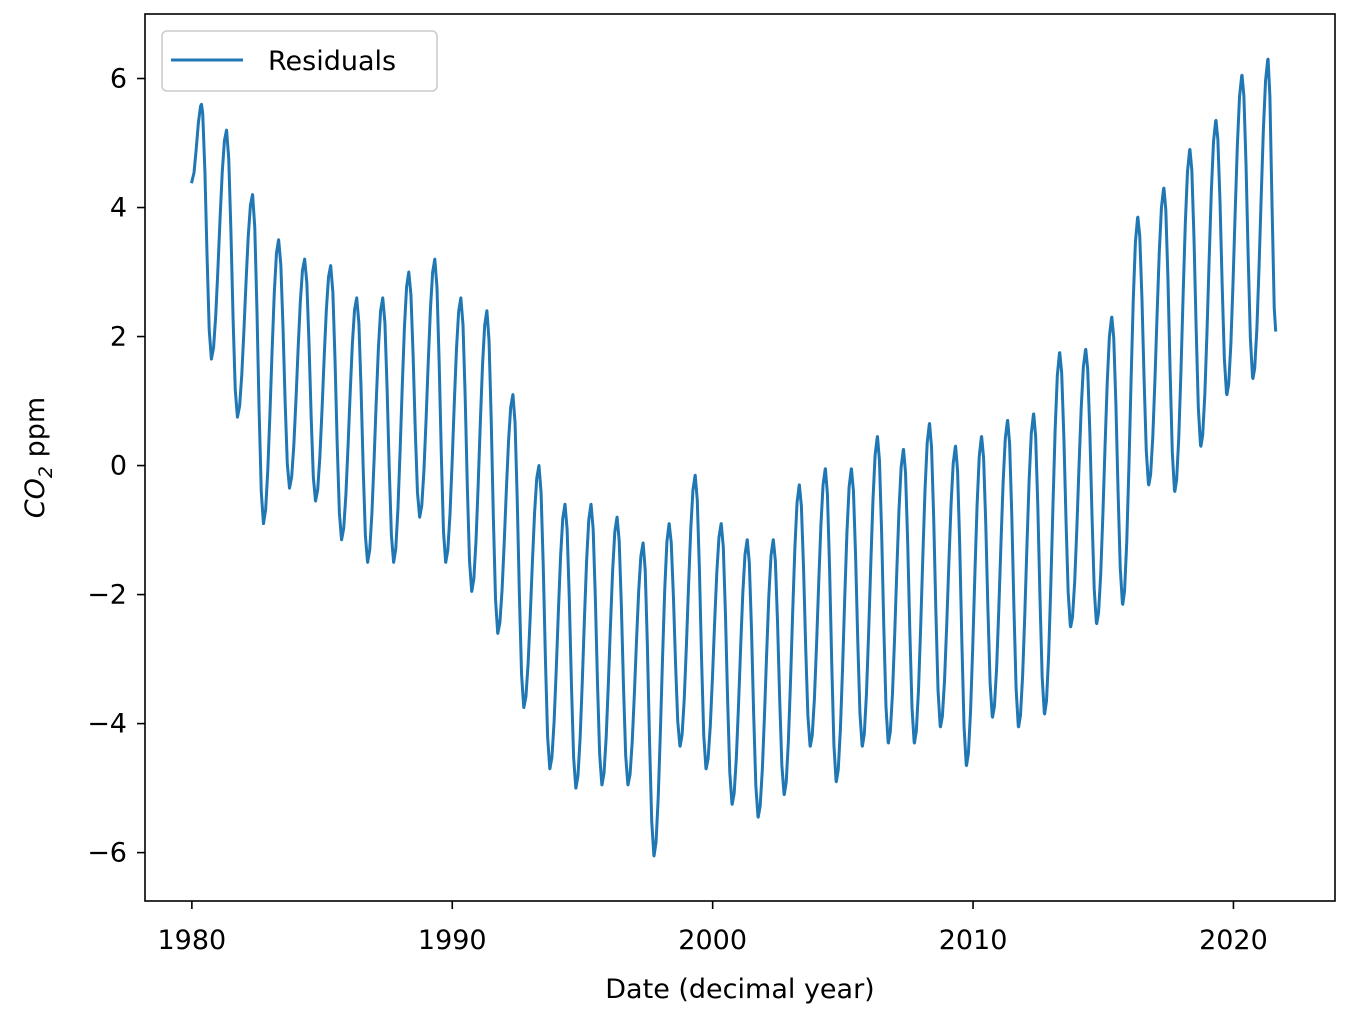 The height and width of the screenshot is (1022, 1348). I want to click on y-axis-label-subscript: 2, so click(46, 472).